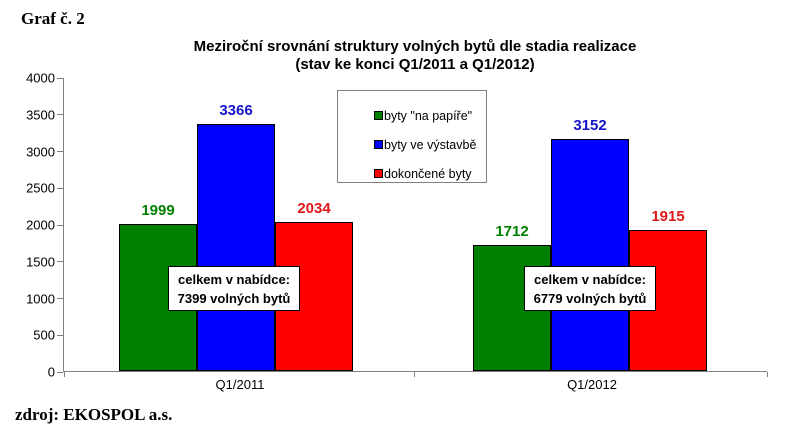 This screenshot has width=800, height=432. I want to click on legend-item: byty ve výstavbě, so click(430, 144).